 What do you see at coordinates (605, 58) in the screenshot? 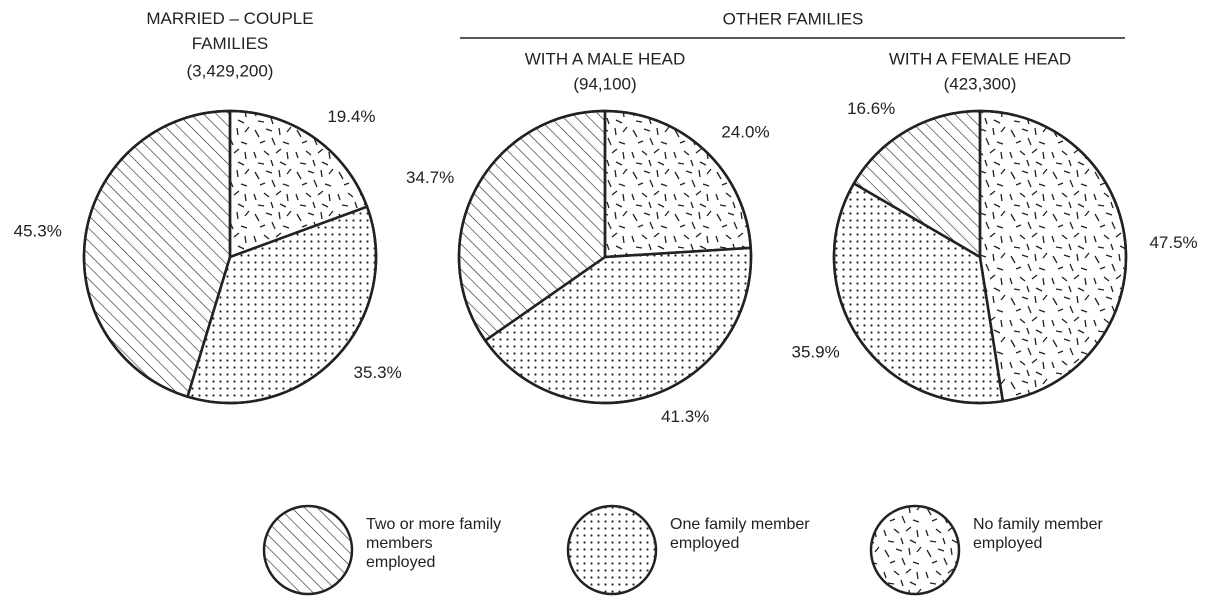
I see `chart-title: WITH A MALE HEAD` at bounding box center [605, 58].